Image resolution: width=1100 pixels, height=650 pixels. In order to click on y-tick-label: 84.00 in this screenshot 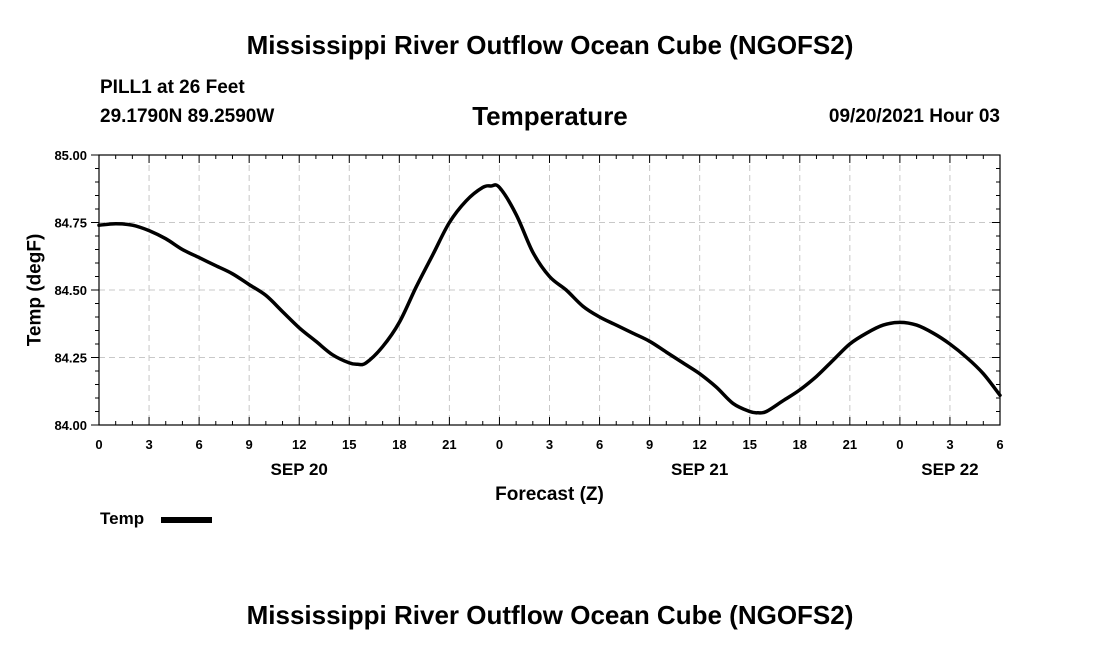, I will do `click(70, 425)`.